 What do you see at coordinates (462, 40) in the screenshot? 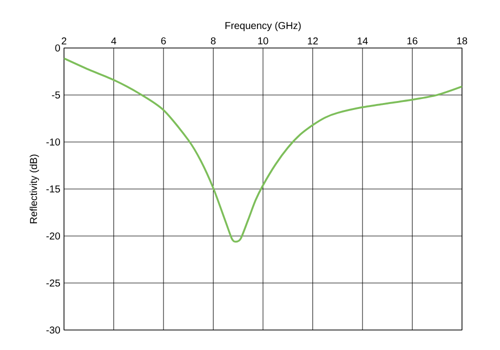
I see `x-tick-label: 18` at bounding box center [462, 40].